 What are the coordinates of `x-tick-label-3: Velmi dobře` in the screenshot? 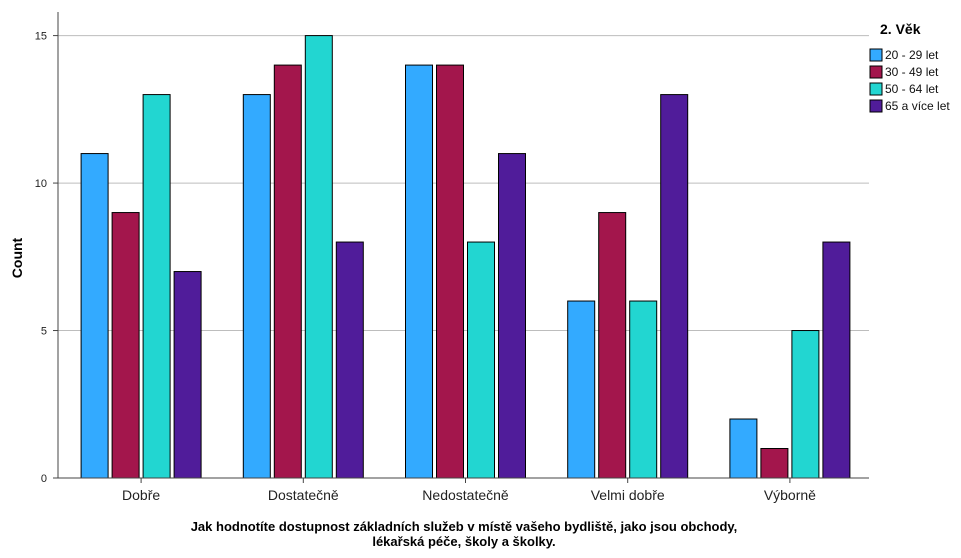 It's located at (628, 495).